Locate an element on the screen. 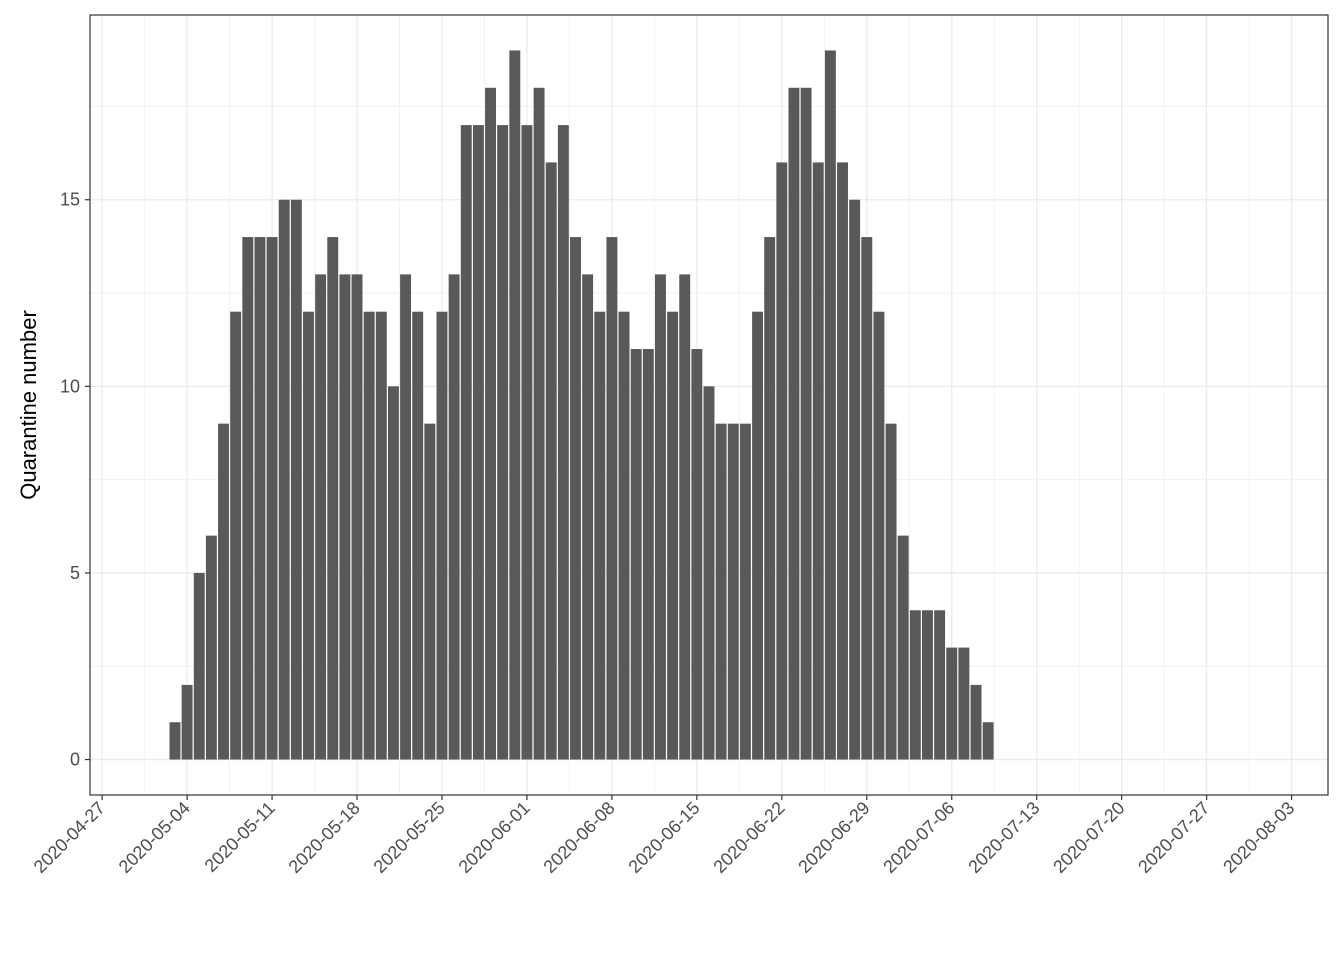 The height and width of the screenshot is (965, 1344). y-tick-label: 10 is located at coordinates (70, 386).